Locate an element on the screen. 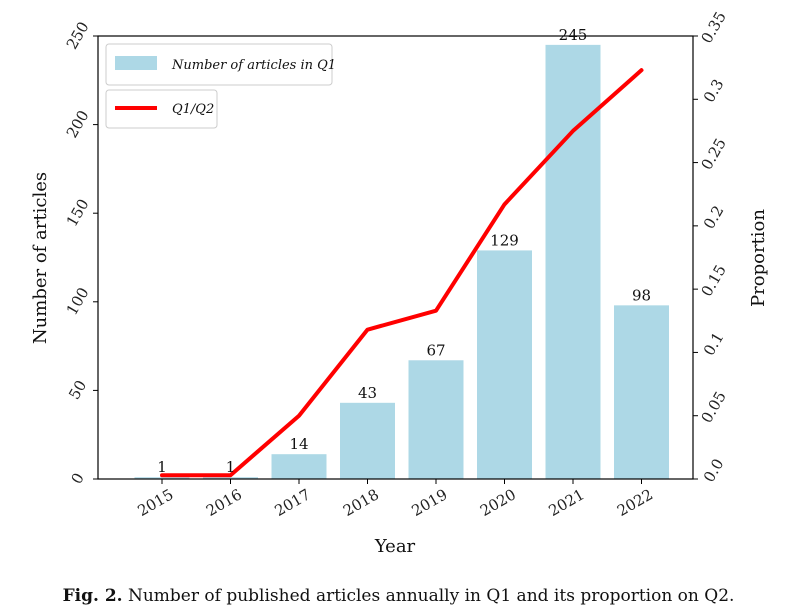 The image size is (797, 613). y-tick-label: 200 is located at coordinates (78, 124).